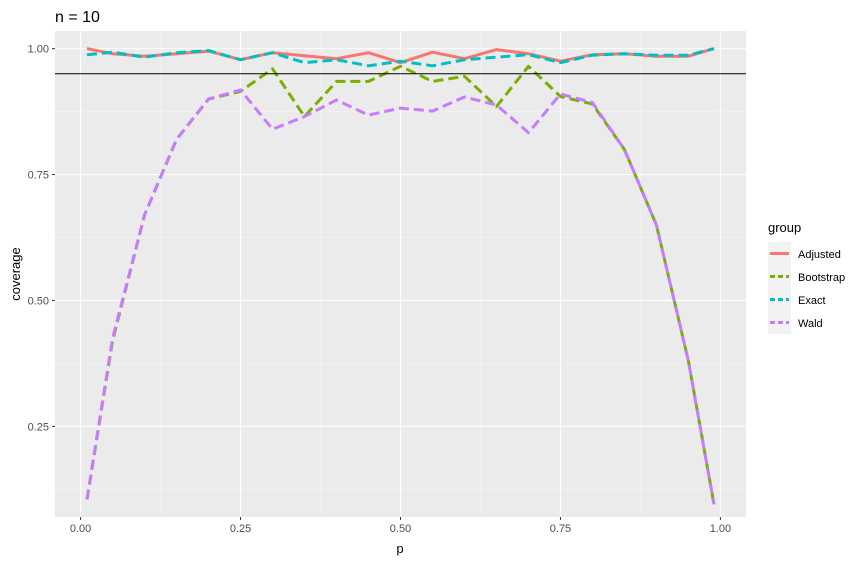 This screenshot has height=563, width=866. Describe the element at coordinates (38, 50) in the screenshot. I see `y-tick-label: 1.00` at that location.